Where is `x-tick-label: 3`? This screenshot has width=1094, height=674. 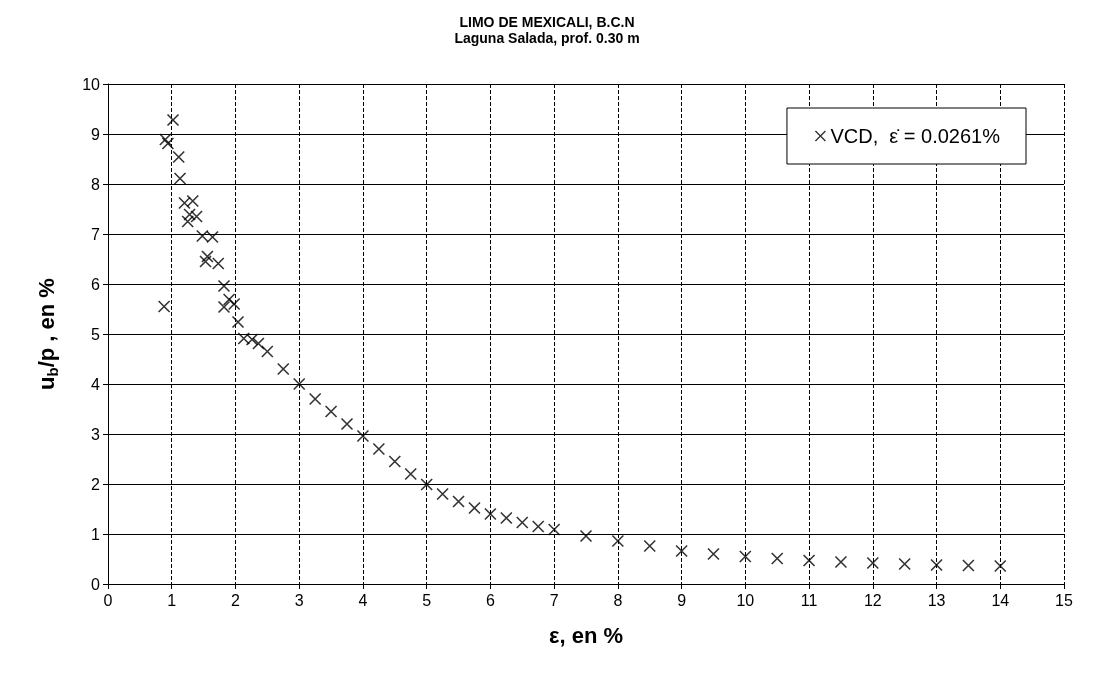 x-tick-label: 3 is located at coordinates (299, 600).